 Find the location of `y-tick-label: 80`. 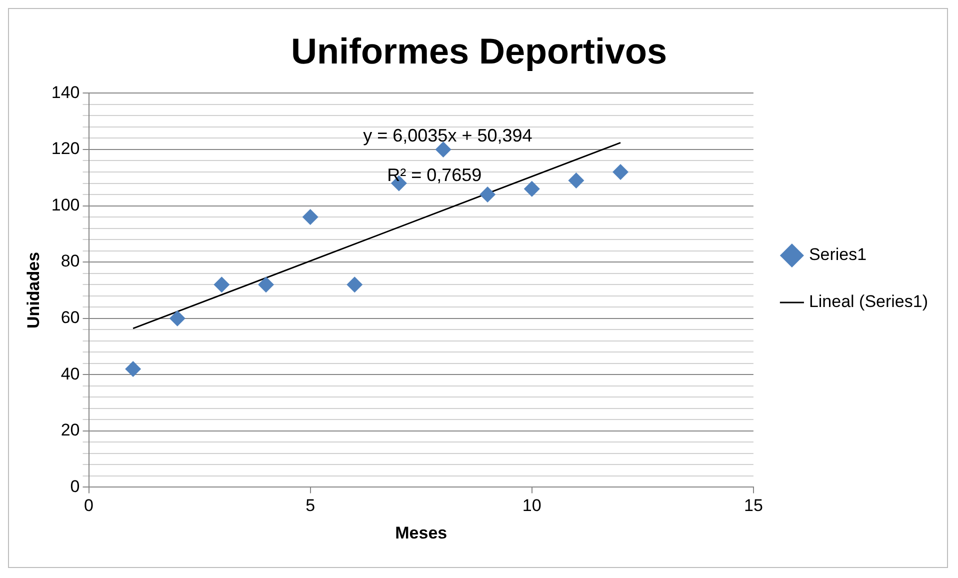

y-tick-label: 80 is located at coordinates (70, 261).